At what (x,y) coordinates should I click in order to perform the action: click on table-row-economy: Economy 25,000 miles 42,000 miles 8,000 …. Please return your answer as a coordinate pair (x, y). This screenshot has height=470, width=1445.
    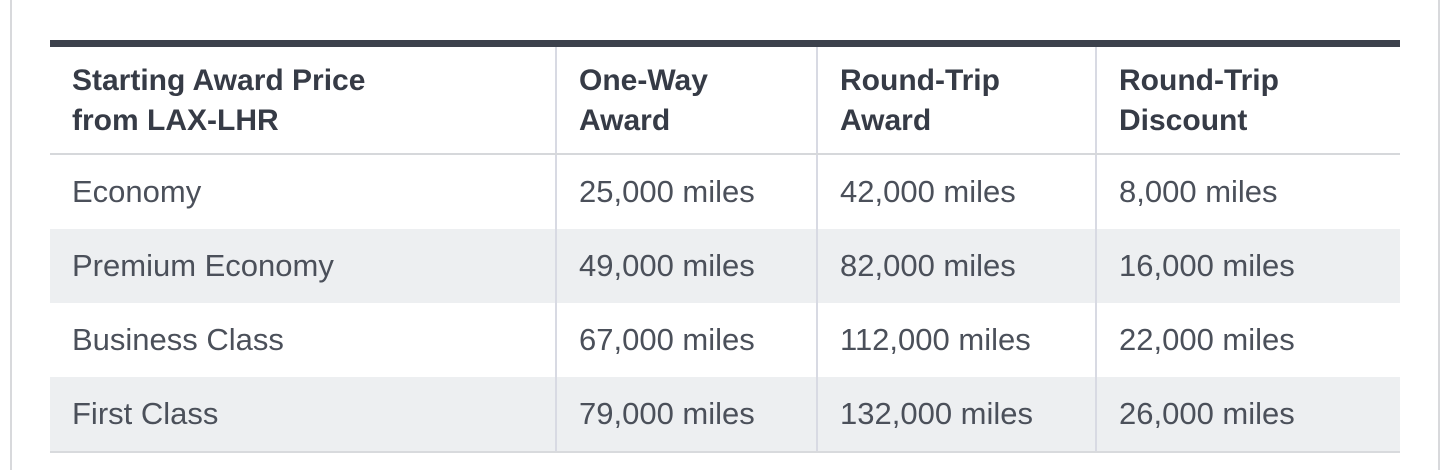
    Looking at the image, I should click on (725, 191).